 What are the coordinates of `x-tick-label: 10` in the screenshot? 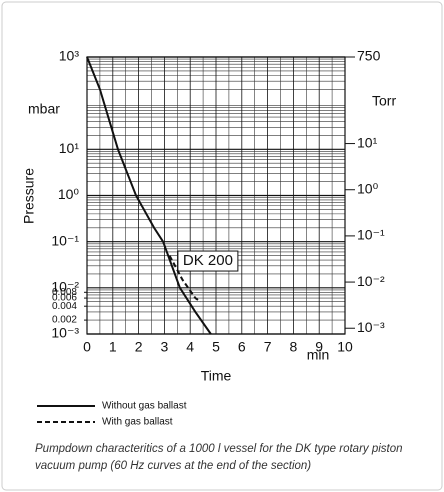 It's located at (345, 347).